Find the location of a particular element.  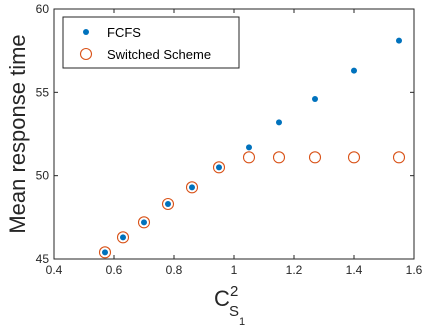

legend-entry: Switched Scheme is located at coordinates (145, 54).